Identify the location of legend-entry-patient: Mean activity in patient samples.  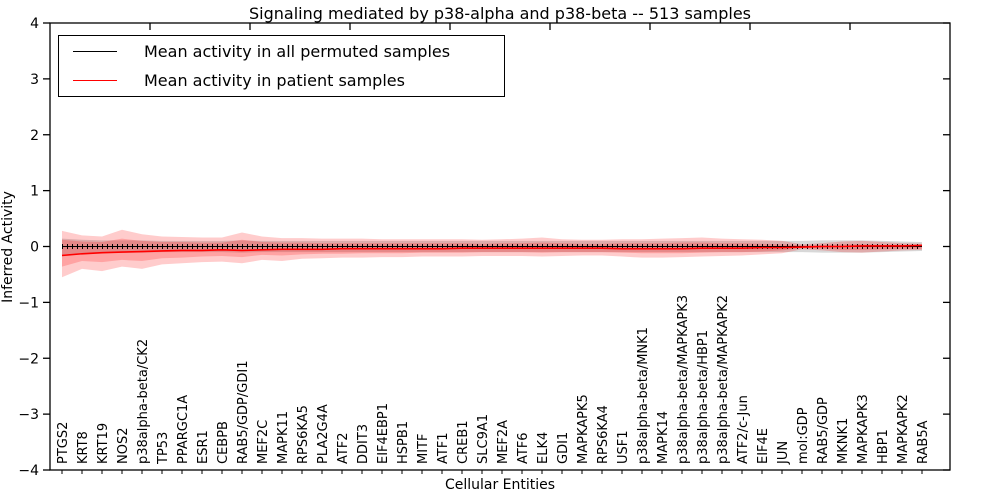
(281, 80).